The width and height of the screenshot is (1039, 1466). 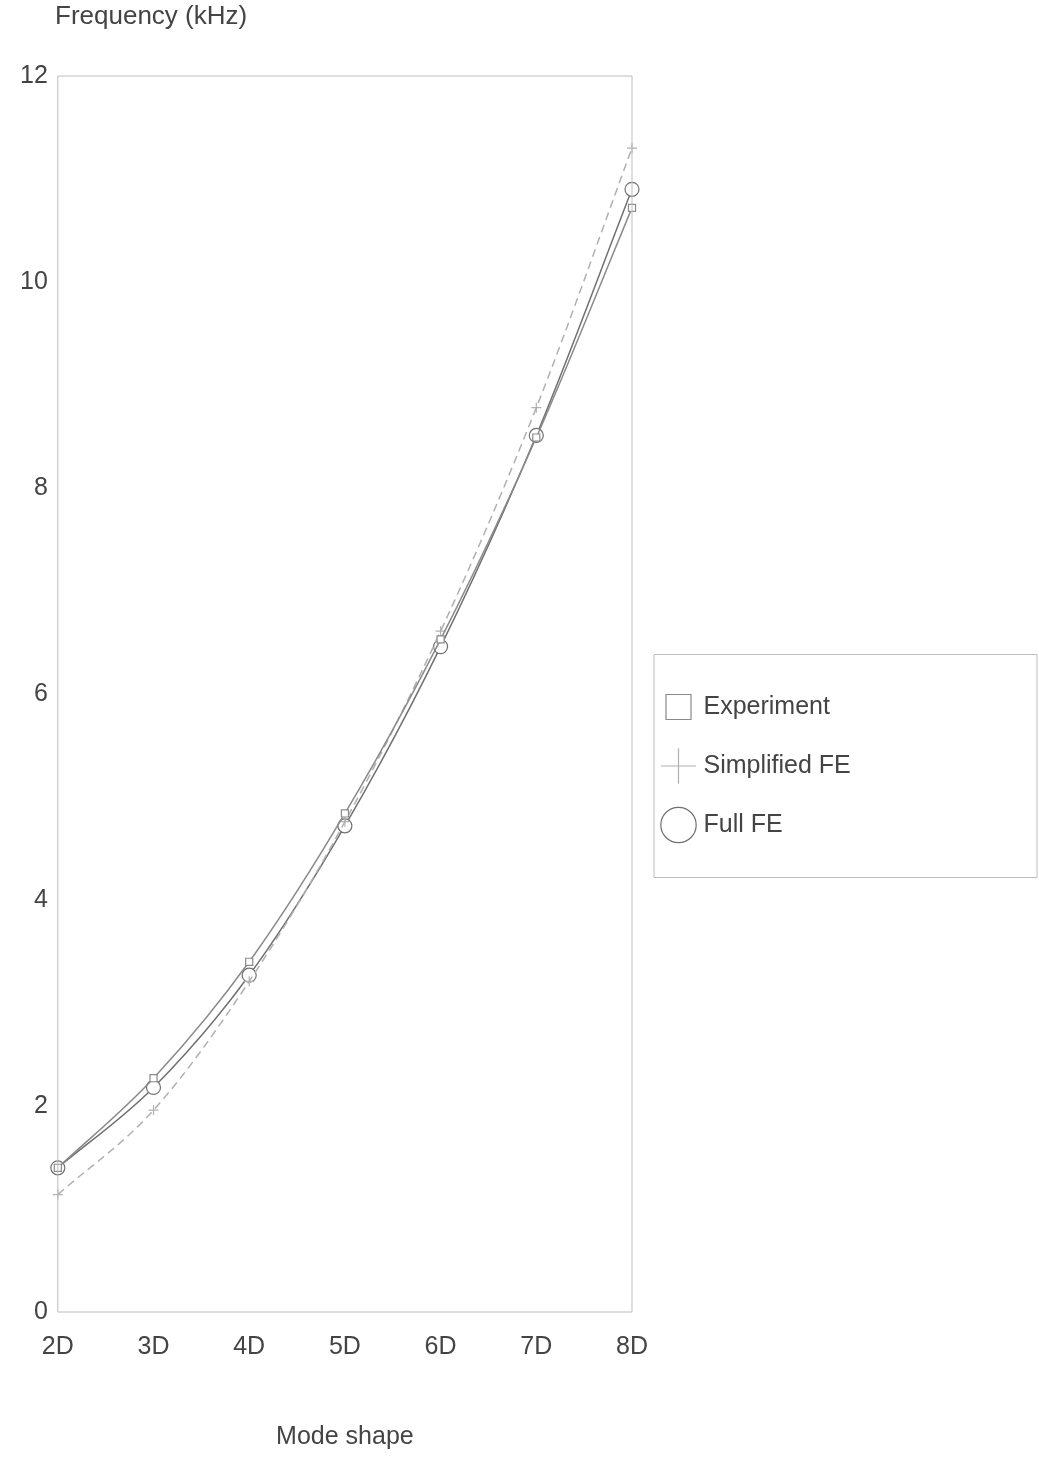 What do you see at coordinates (40, 691) in the screenshot?
I see `y-tick-label: 6` at bounding box center [40, 691].